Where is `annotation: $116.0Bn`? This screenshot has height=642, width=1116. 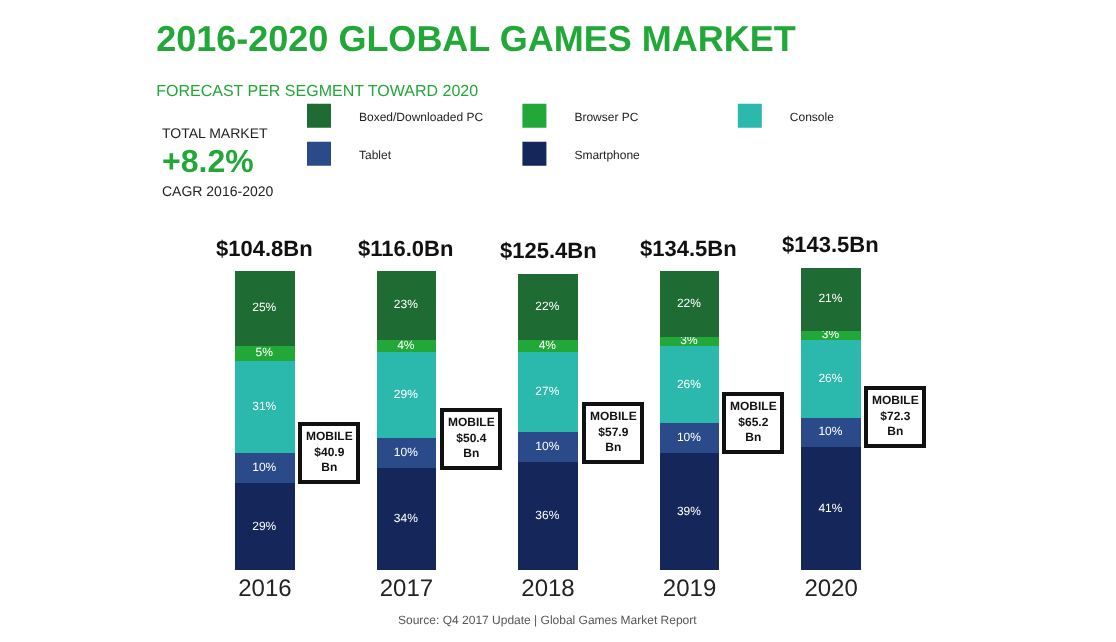
annotation: $116.0Bn is located at coordinates (406, 250).